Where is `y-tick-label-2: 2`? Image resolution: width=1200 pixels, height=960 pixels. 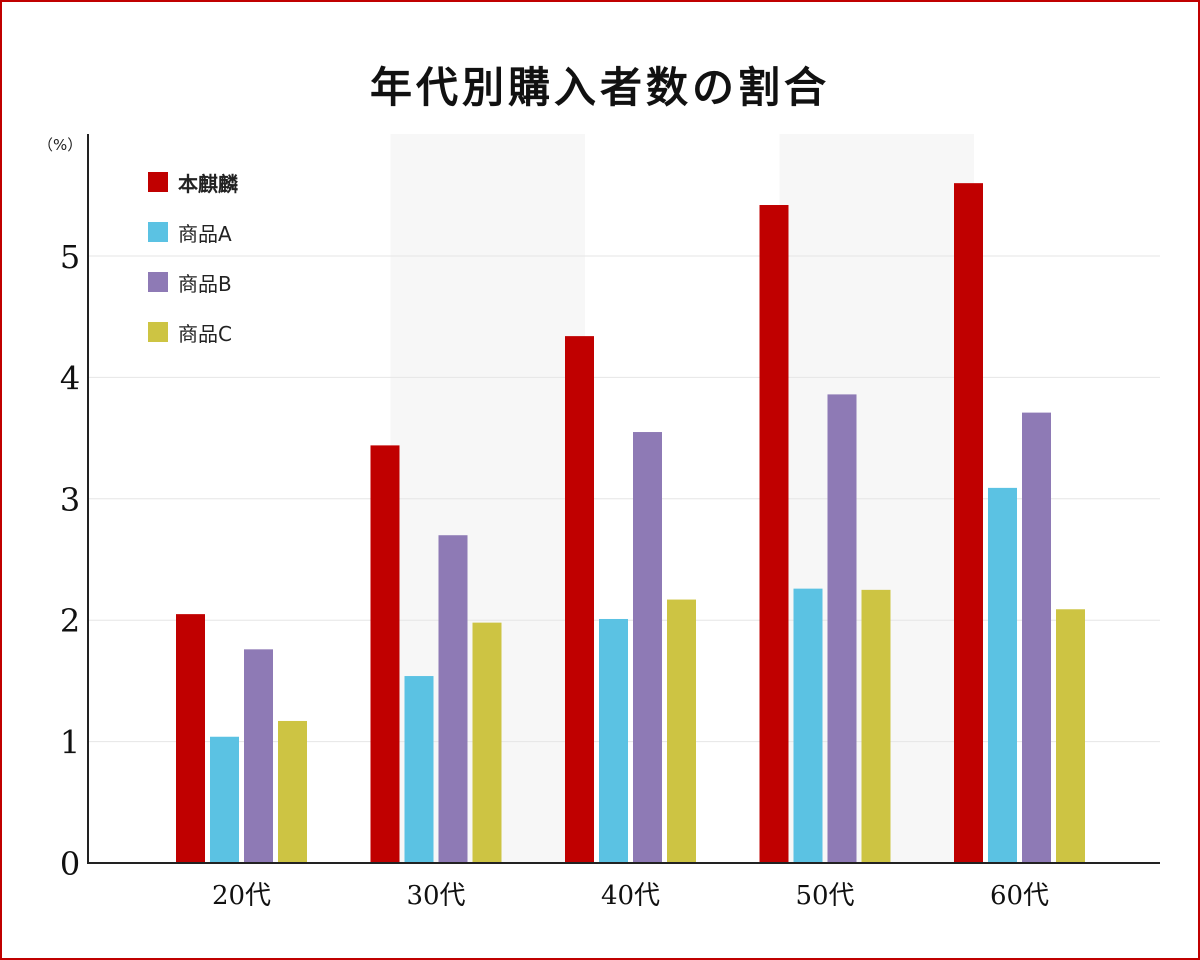
y-tick-label-2: 2 is located at coordinates (70, 621).